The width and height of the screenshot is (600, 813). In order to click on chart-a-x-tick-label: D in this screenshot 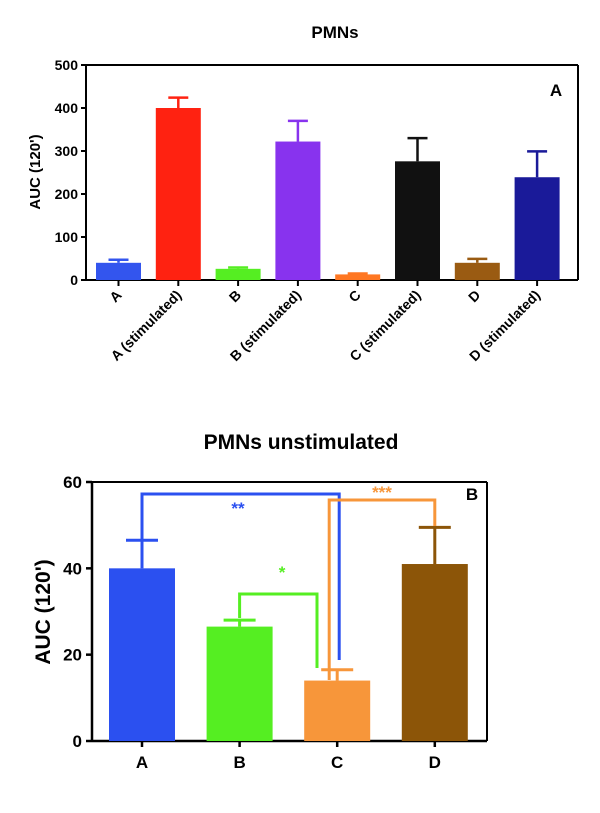, I will do `click(474, 296)`.